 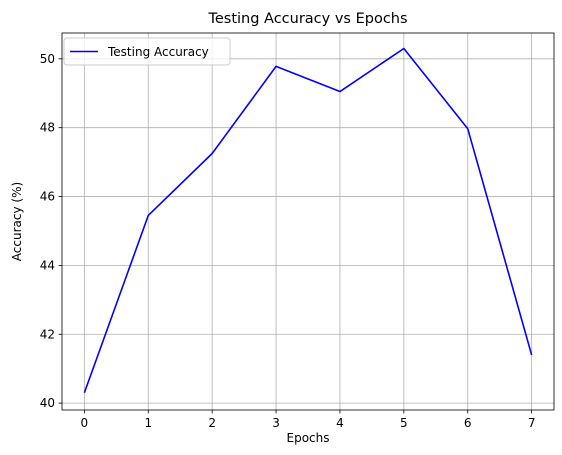 What do you see at coordinates (47, 403) in the screenshot?
I see `y-tick-label: 40` at bounding box center [47, 403].